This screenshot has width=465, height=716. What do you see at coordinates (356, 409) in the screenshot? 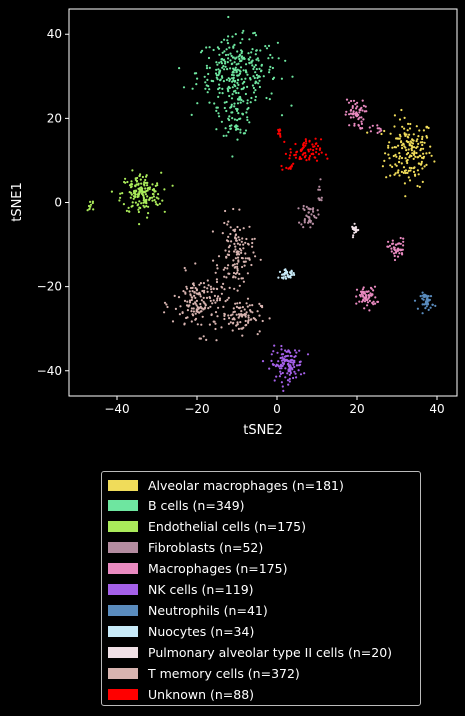
I see `x-tick-label: 20` at bounding box center [356, 409].